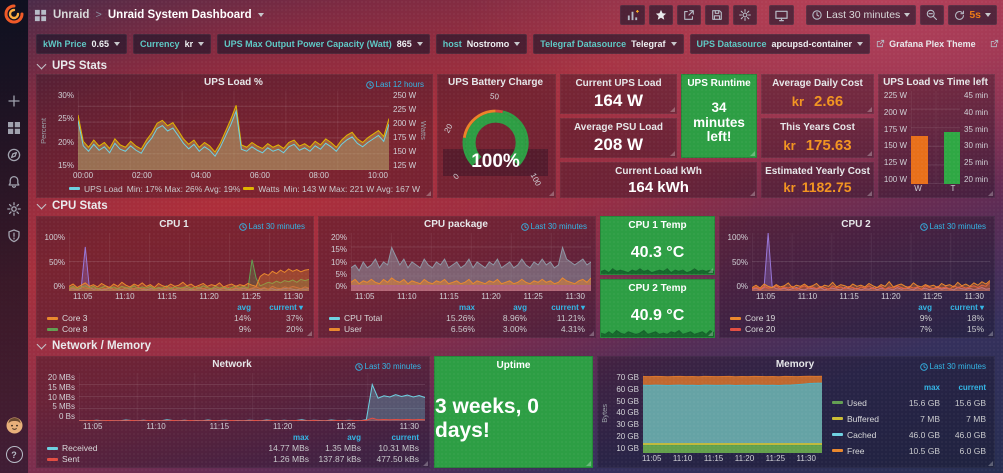 This screenshot has width=1003, height=473. What do you see at coordinates (71, 15) in the screenshot?
I see `breadcrumb-folder: Unraid` at bounding box center [71, 15].